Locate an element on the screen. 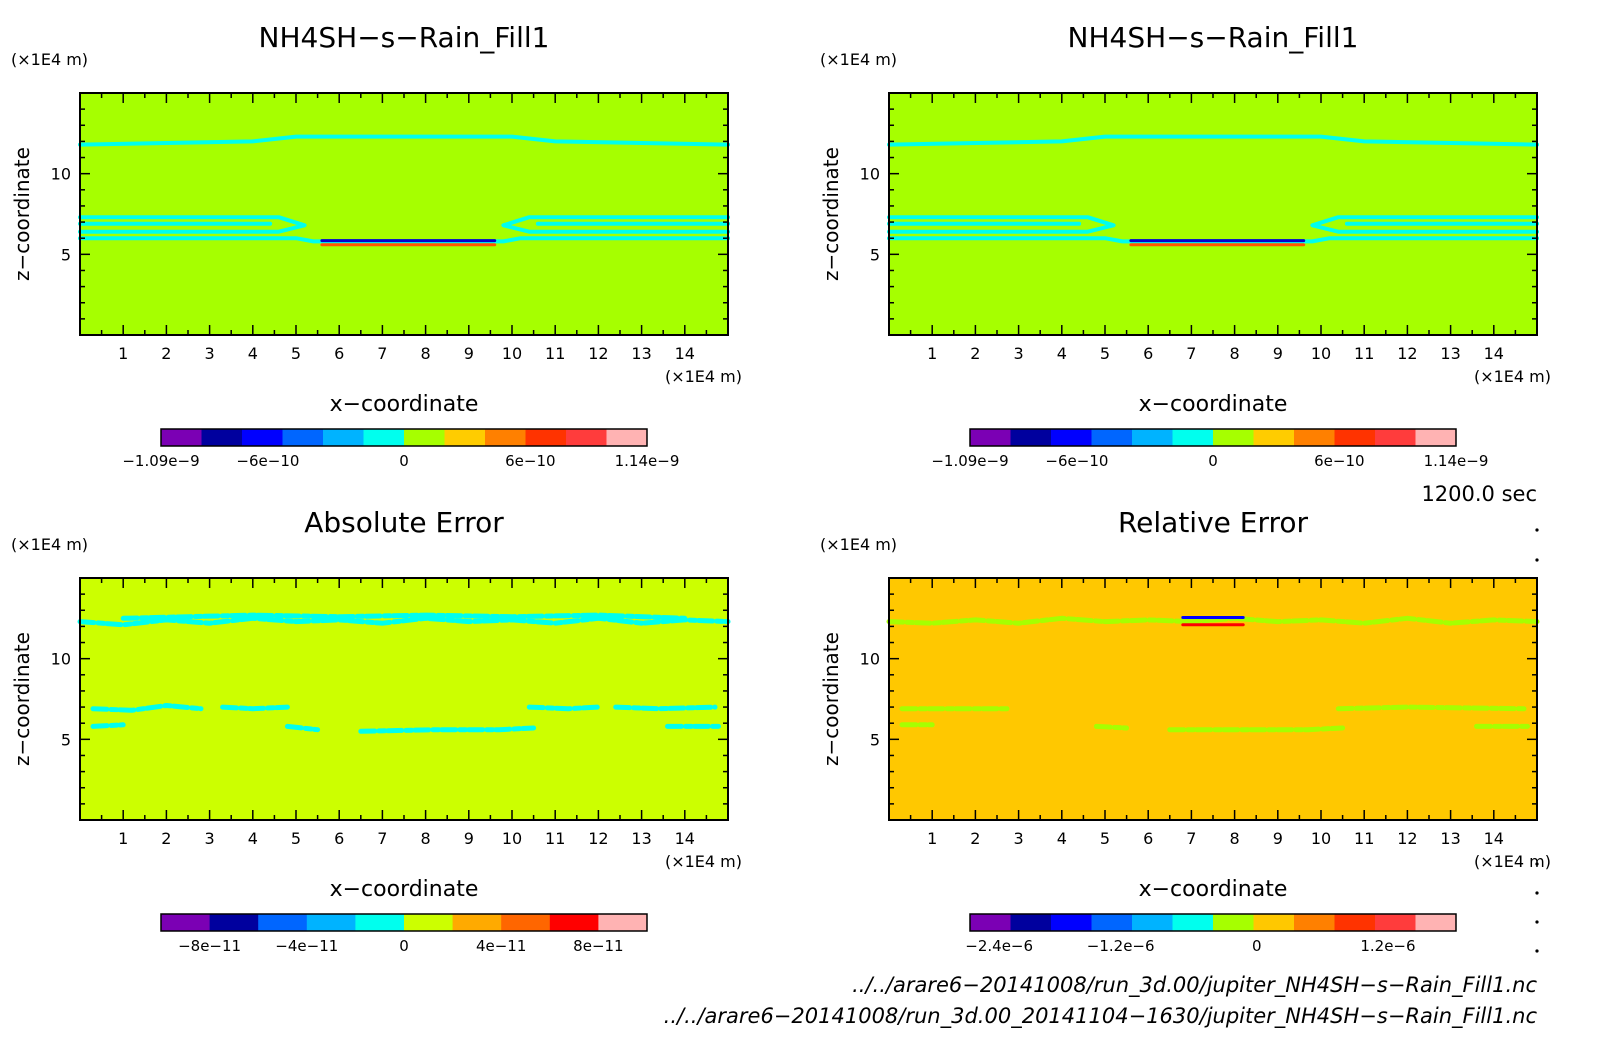 The width and height of the screenshot is (1604, 1054). x-axis-label: x−coordinate is located at coordinates (404, 404).